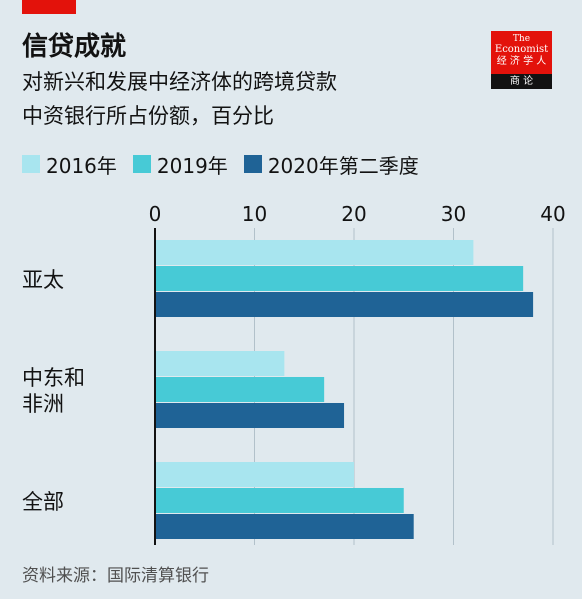 This screenshot has height=599, width=582. What do you see at coordinates (521, 81) in the screenshot?
I see `logo-band: 商 论` at bounding box center [521, 81].